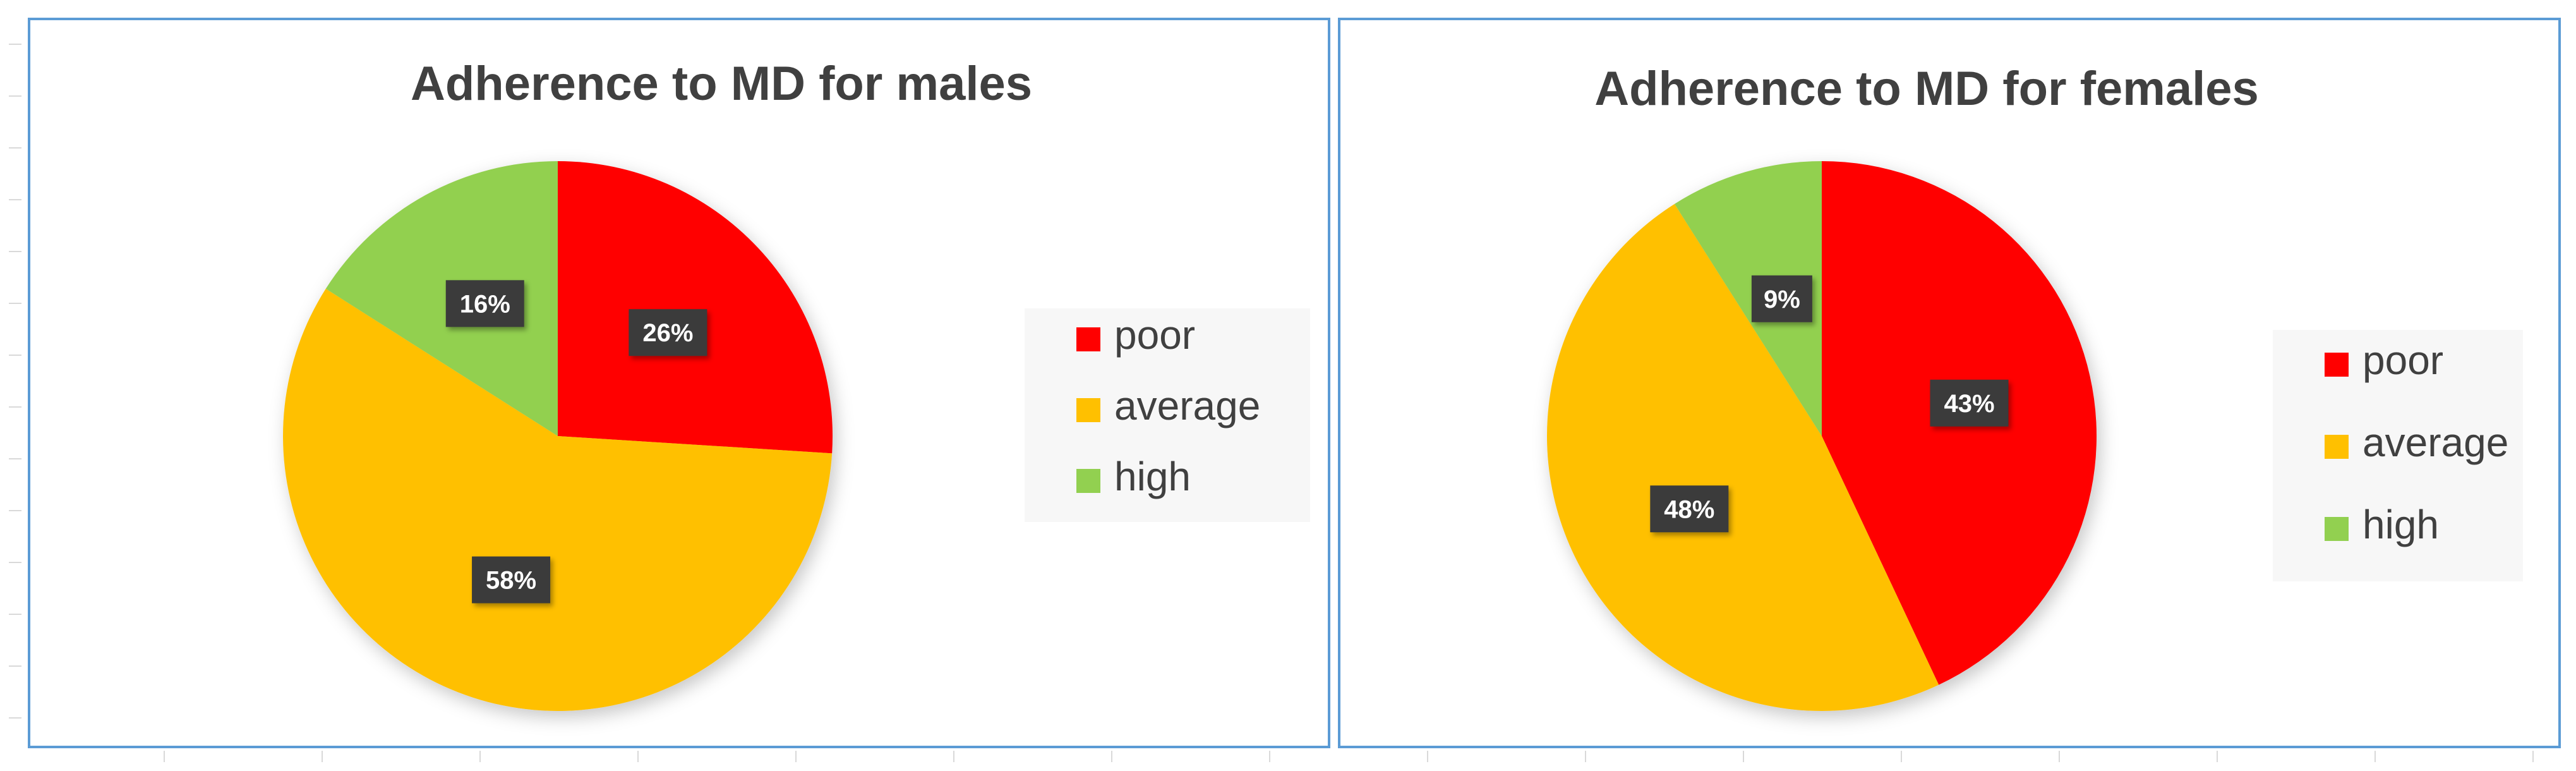 This screenshot has height=771, width=2576. What do you see at coordinates (696, 307) in the screenshot?
I see `pie-slice-poor` at bounding box center [696, 307].